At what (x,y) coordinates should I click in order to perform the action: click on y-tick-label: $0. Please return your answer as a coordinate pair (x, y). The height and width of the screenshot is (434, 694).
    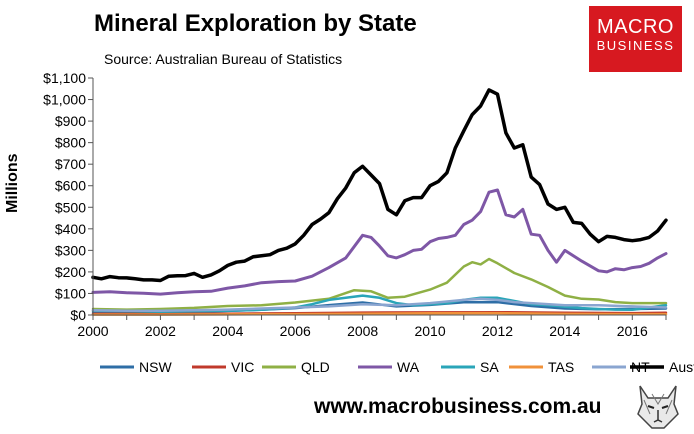
    Looking at the image, I should click on (78, 315).